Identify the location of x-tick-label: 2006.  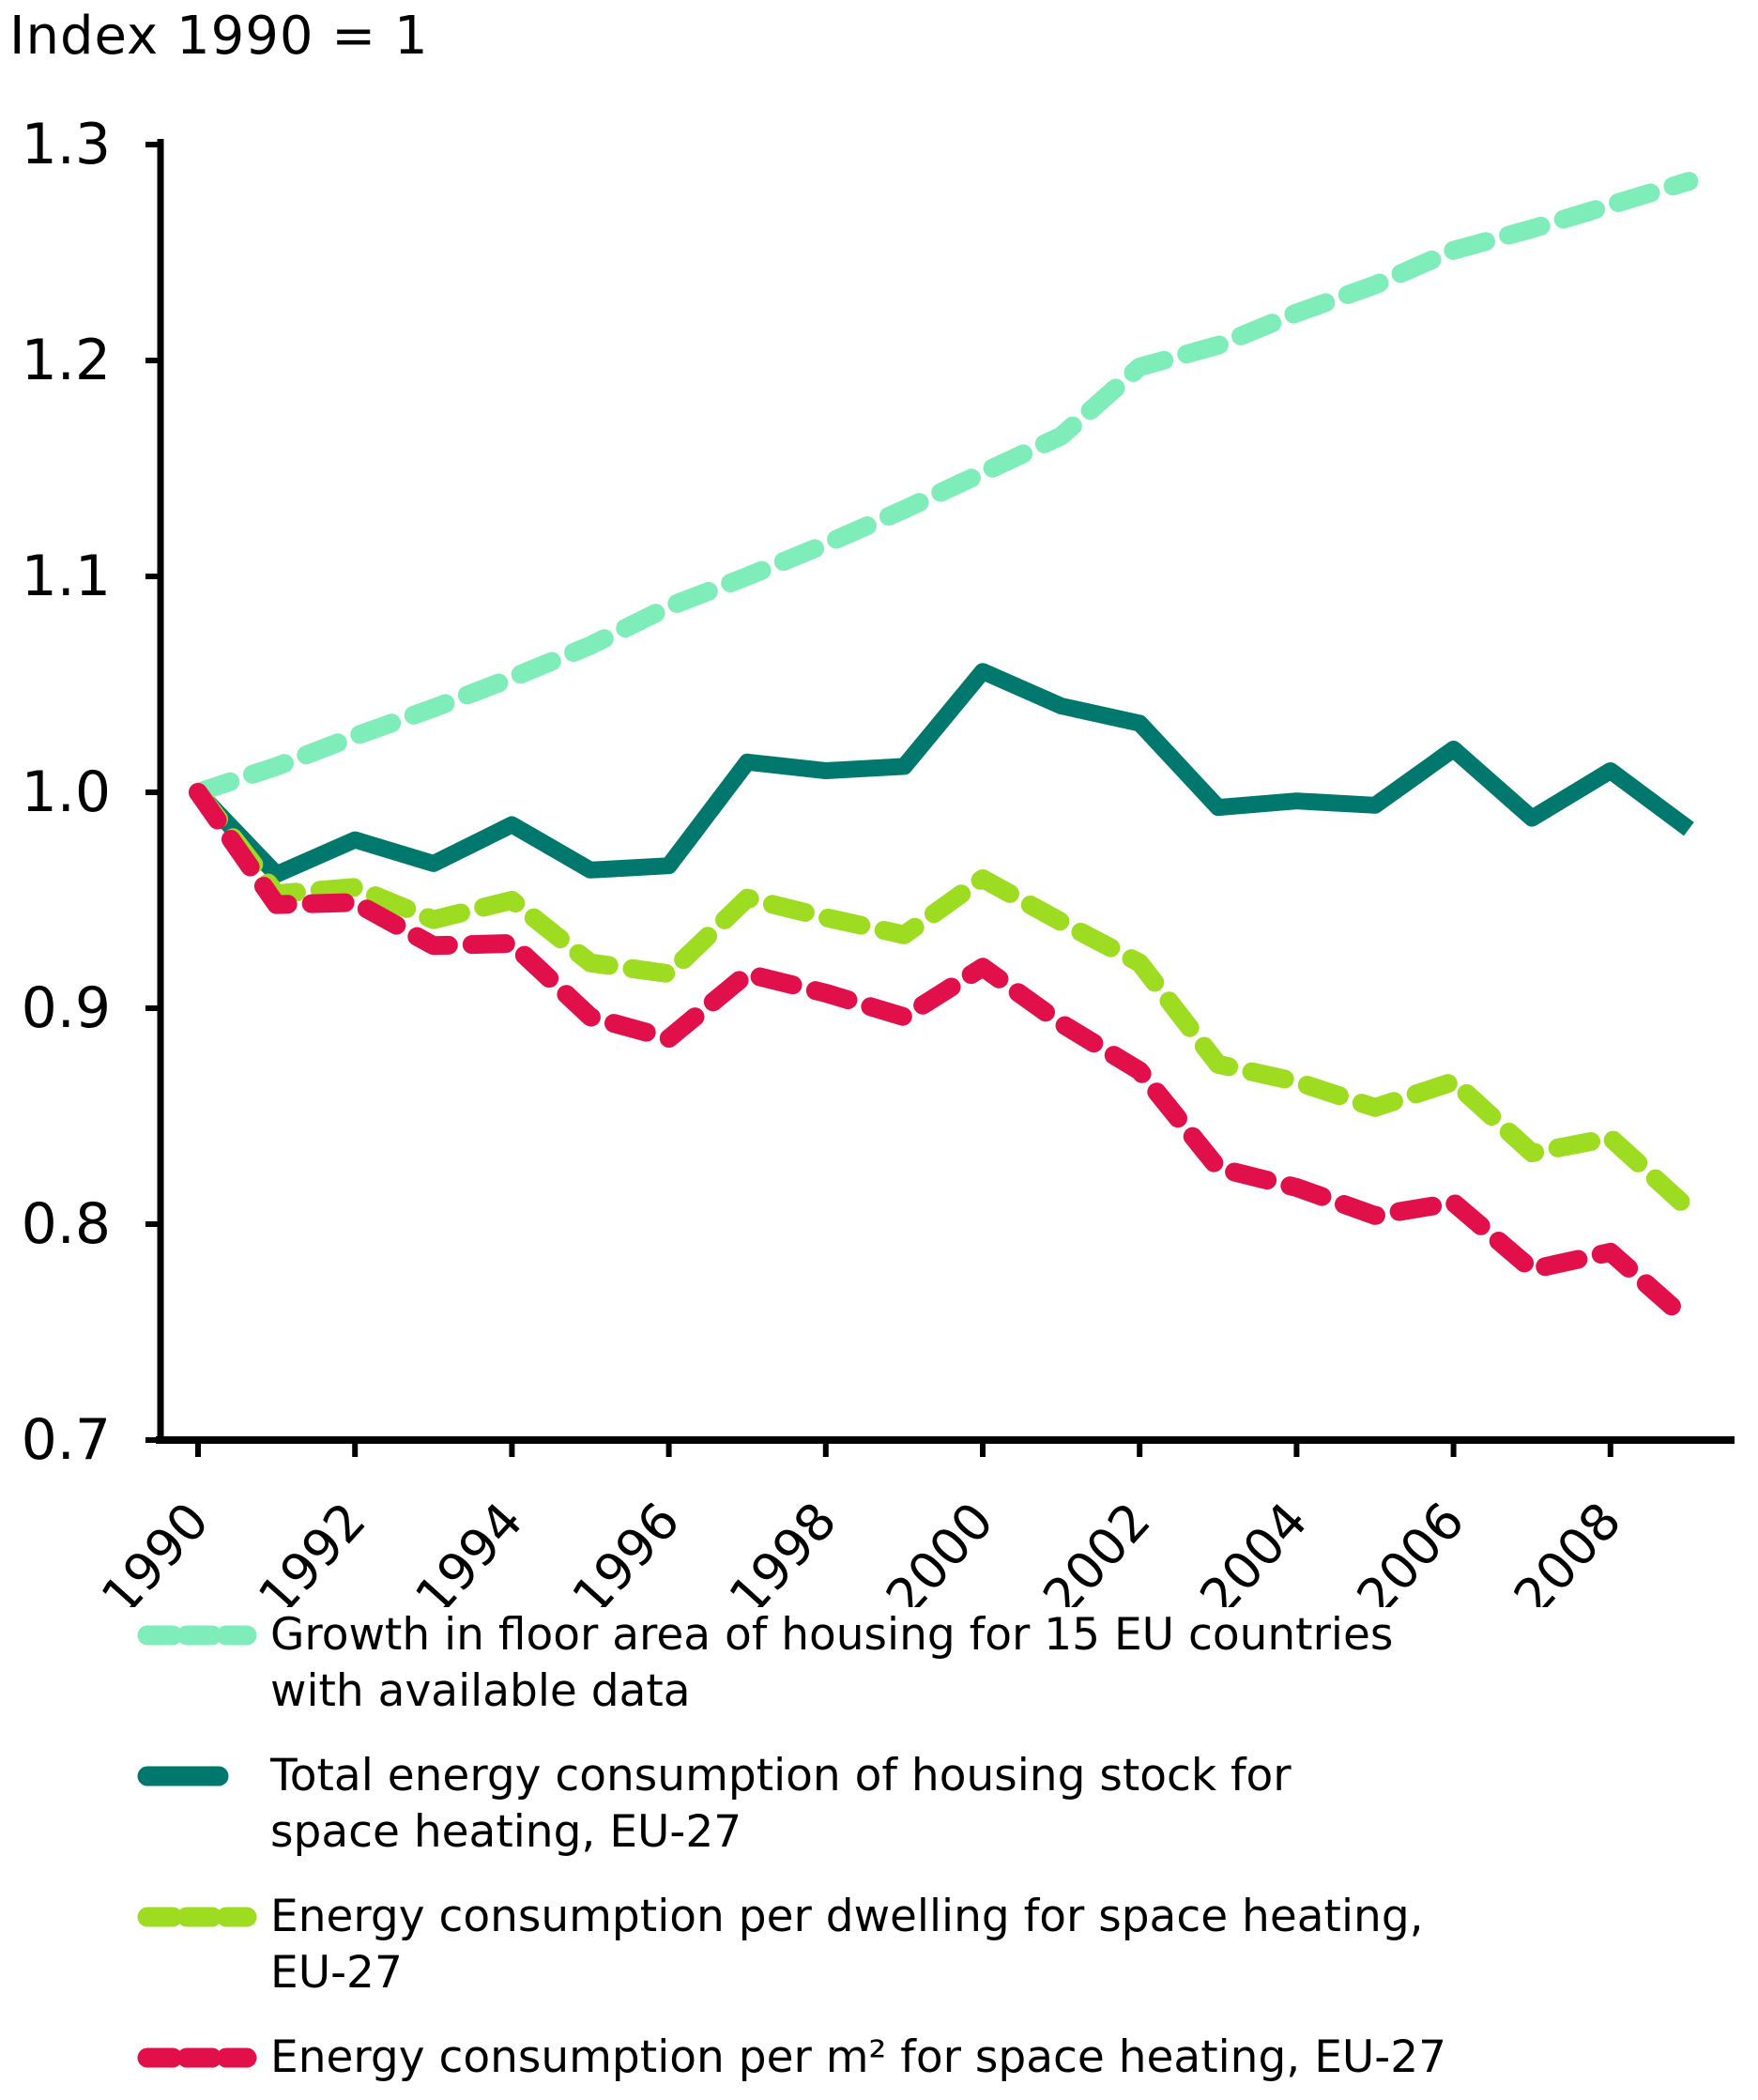
(1410, 1550).